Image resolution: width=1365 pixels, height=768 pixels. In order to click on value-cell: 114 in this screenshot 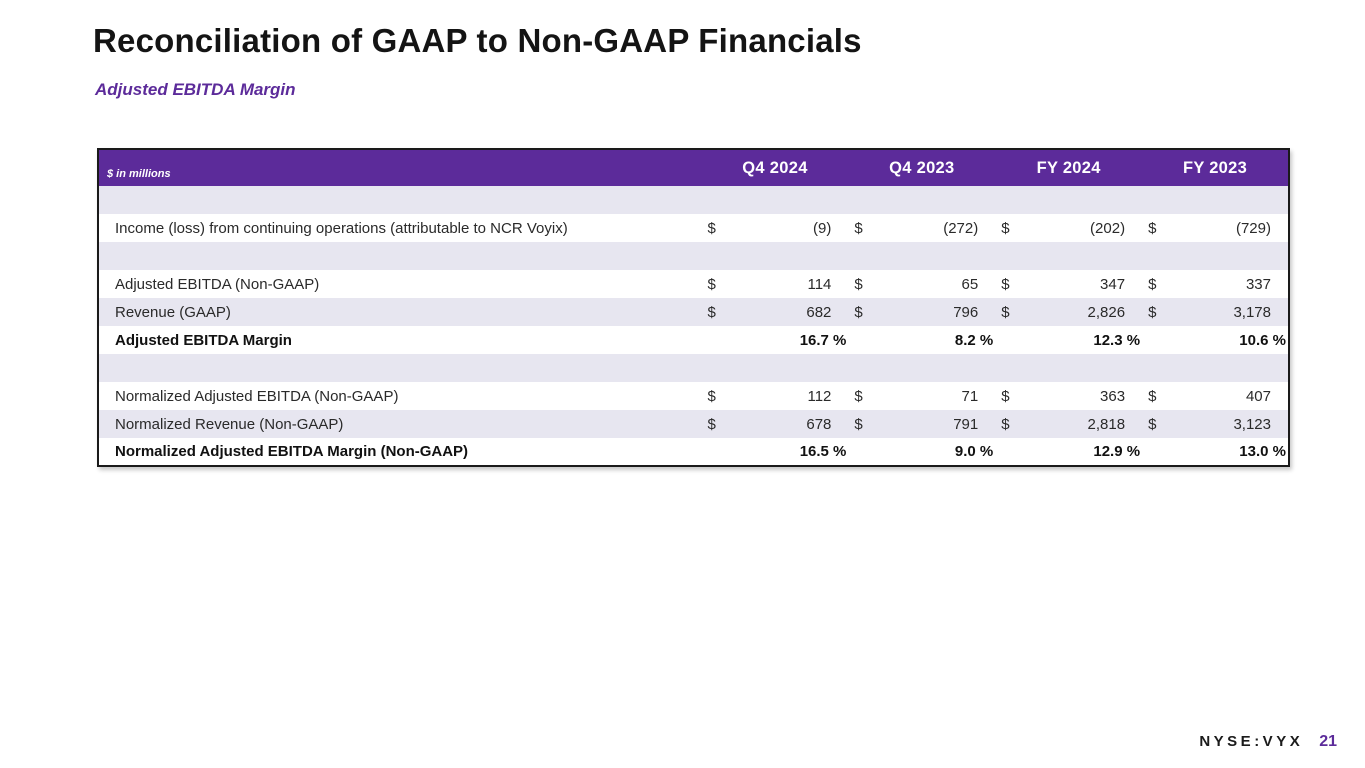, I will do `click(819, 284)`.